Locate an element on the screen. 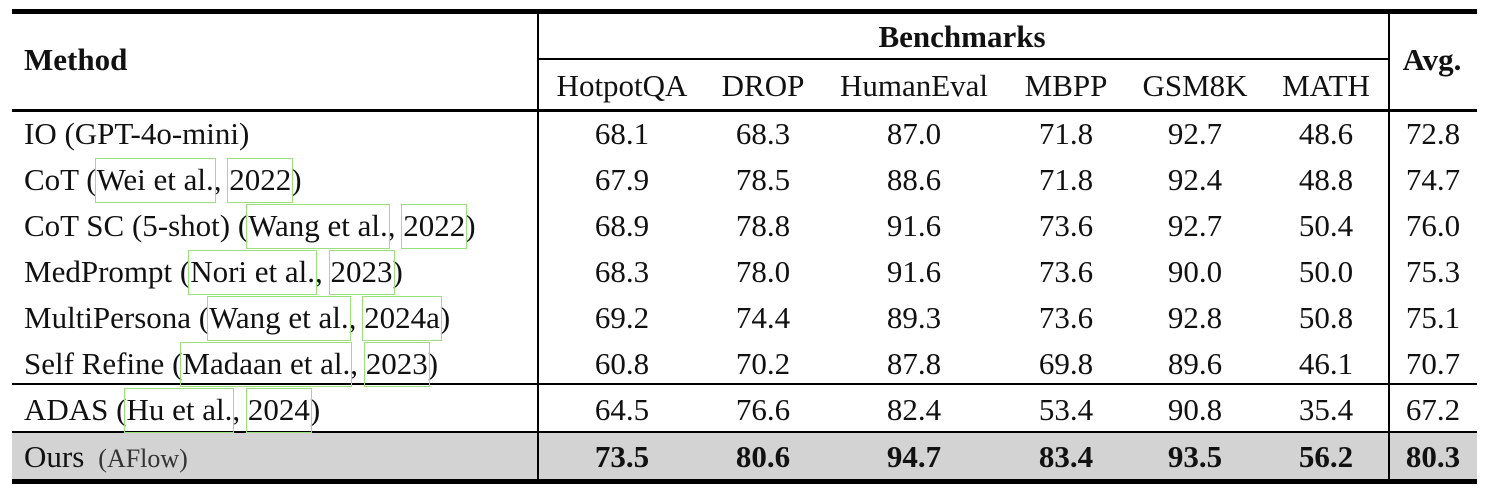 The height and width of the screenshot is (492, 1492). method-text: CoT ( is located at coordinates (60, 179).